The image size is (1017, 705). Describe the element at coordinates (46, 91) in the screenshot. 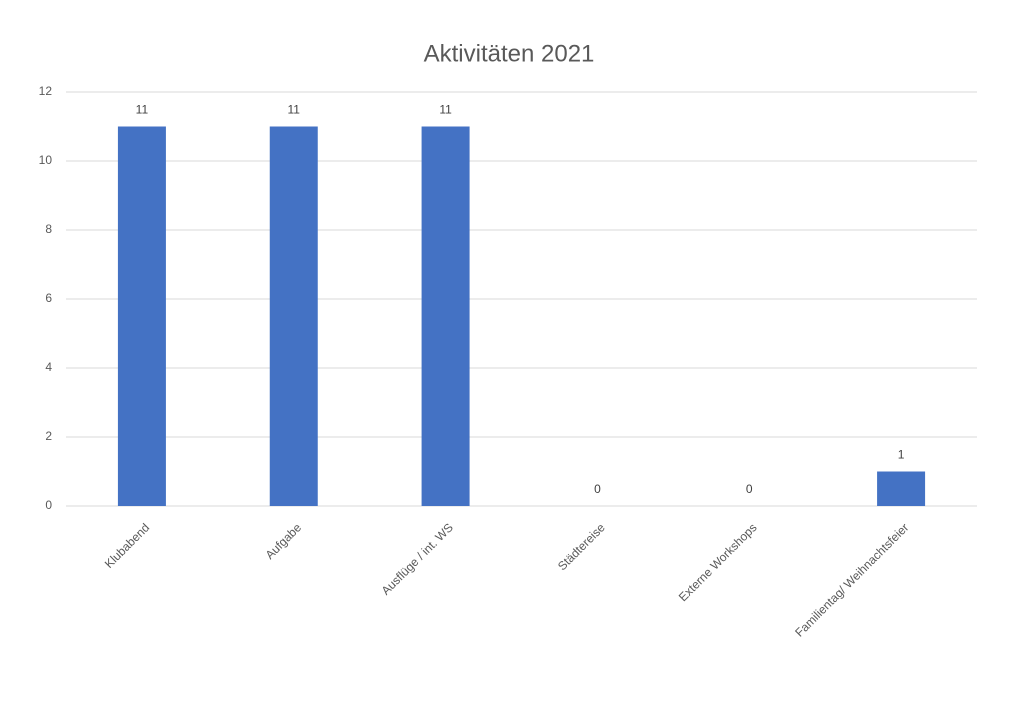

I see `y-tick-label: 12` at that location.